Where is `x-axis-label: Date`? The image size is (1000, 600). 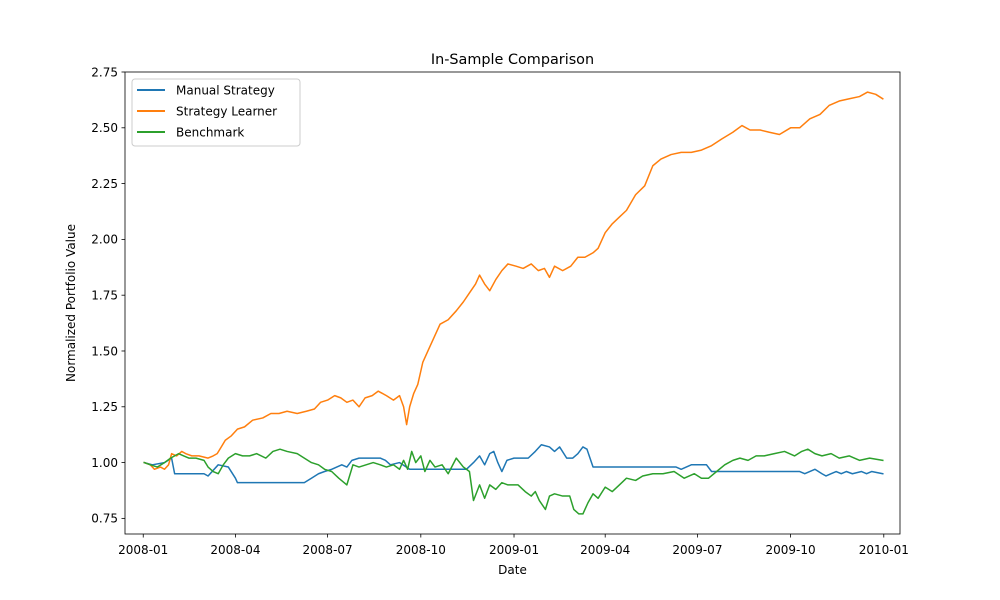 x-axis-label: Date is located at coordinates (512, 570).